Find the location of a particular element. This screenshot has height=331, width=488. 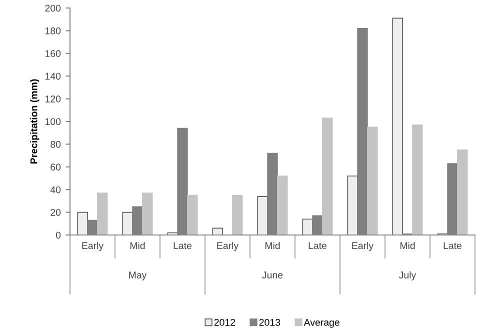

y-tick-label: 20 is located at coordinates (55, 212).